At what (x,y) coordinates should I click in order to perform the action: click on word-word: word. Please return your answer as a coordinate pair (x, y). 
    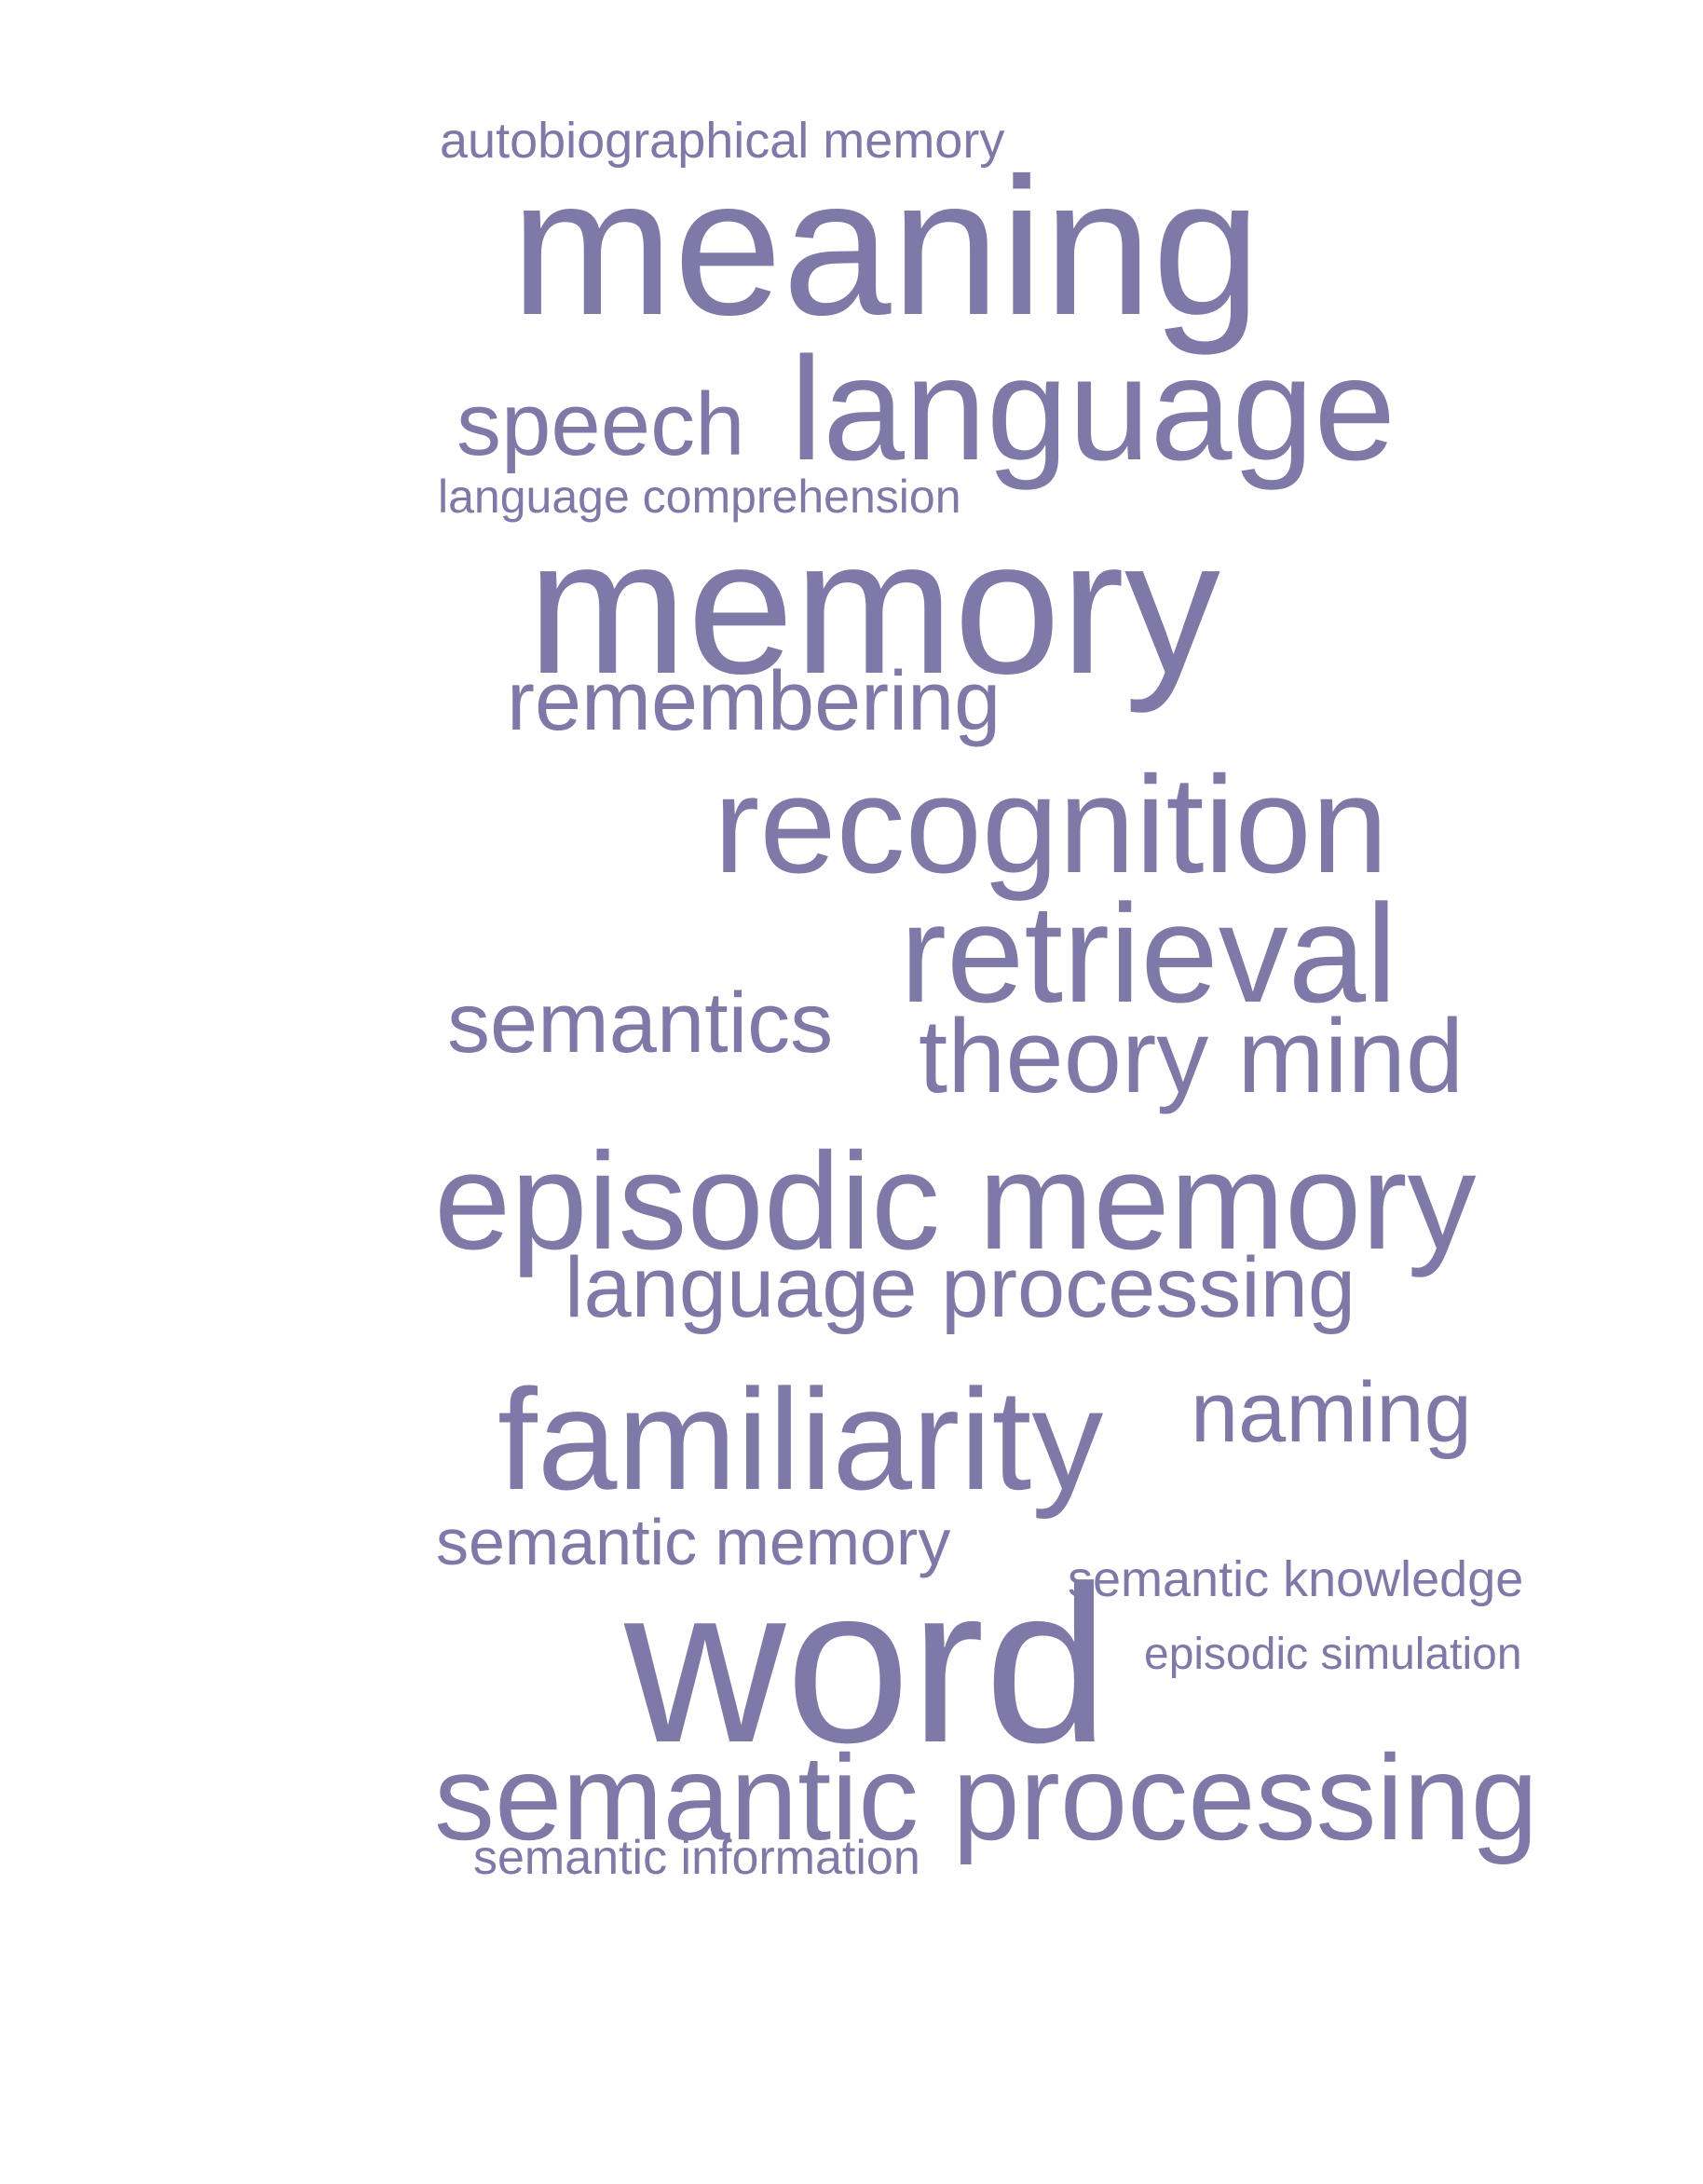
    Looking at the image, I should click on (867, 1664).